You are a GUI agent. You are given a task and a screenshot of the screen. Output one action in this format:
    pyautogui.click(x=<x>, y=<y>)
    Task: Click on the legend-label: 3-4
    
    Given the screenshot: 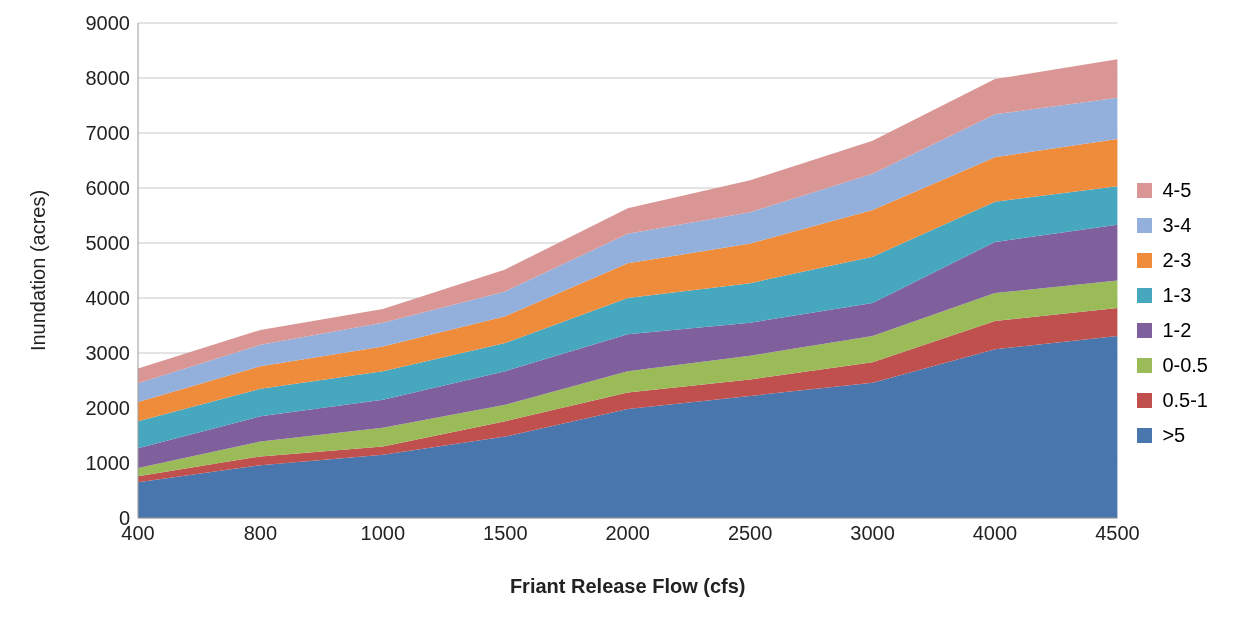 What is the action you would take?
    pyautogui.click(x=1177, y=225)
    